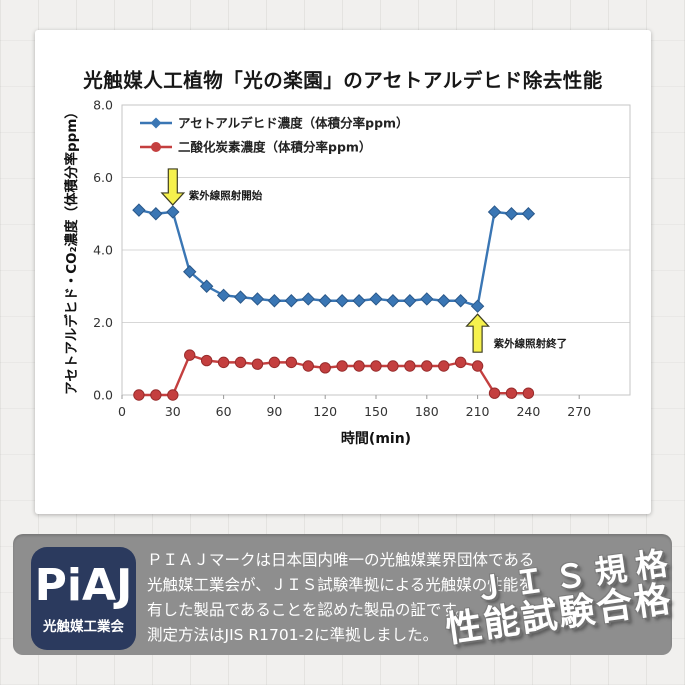 This screenshot has width=685, height=685. What do you see at coordinates (343, 80) in the screenshot?
I see `chart-title: 光触媒人工植物「光の楽園」のアセトアルデヒド除去性能` at bounding box center [343, 80].